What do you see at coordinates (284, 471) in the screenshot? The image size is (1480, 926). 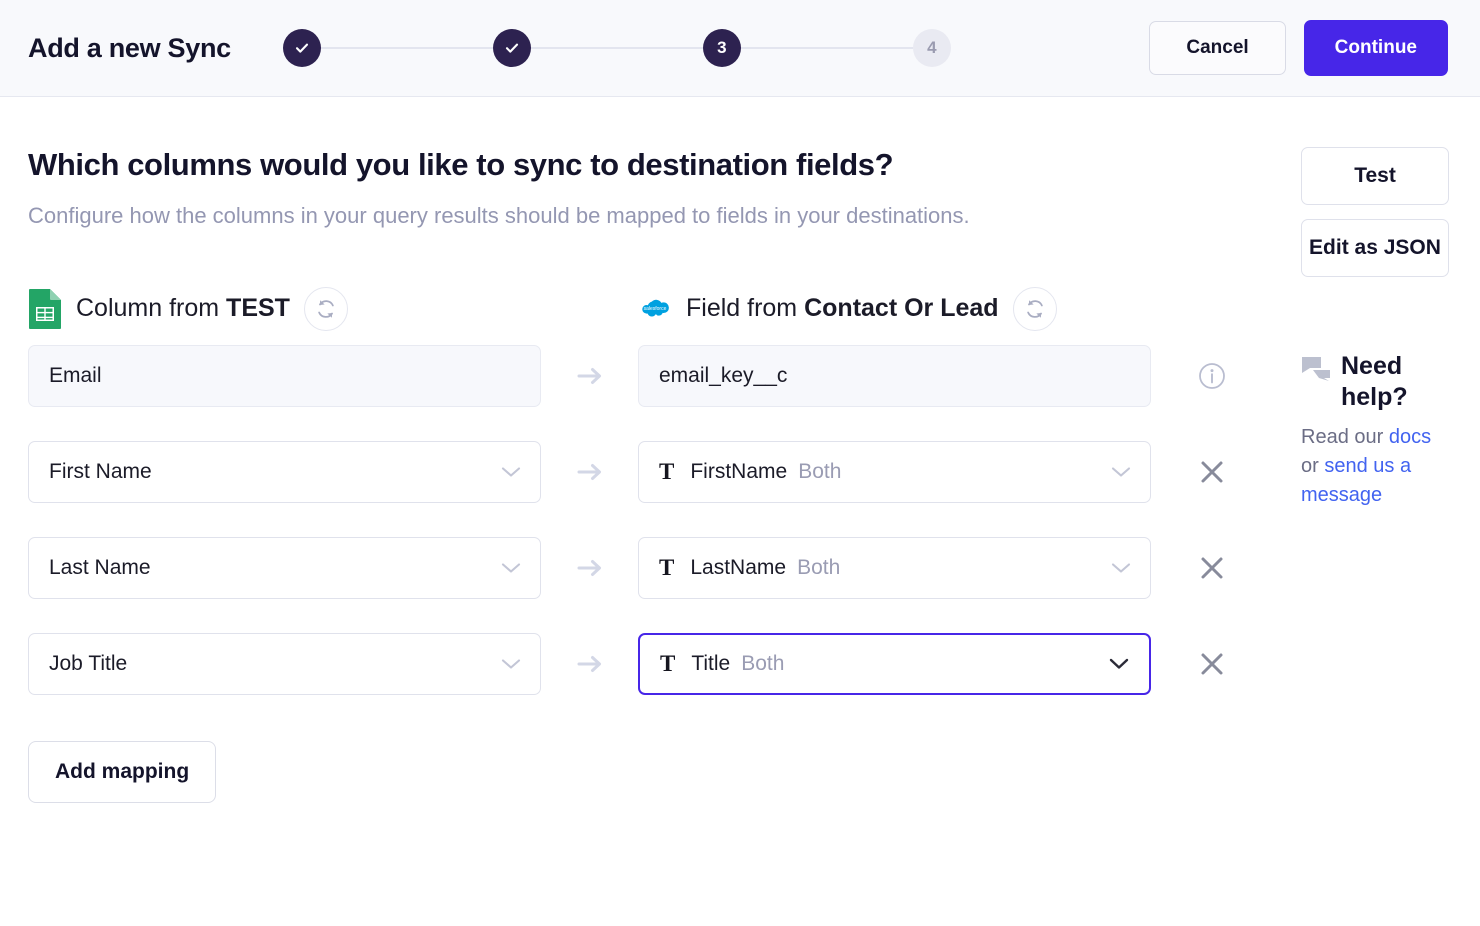 I see `source-column-select: First Name` at bounding box center [284, 471].